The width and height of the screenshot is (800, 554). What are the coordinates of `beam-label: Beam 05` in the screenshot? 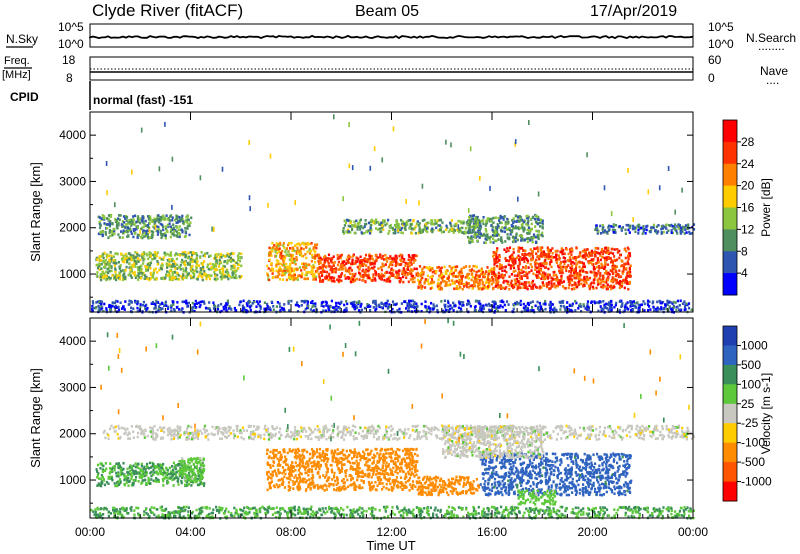 It's located at (387, 11).